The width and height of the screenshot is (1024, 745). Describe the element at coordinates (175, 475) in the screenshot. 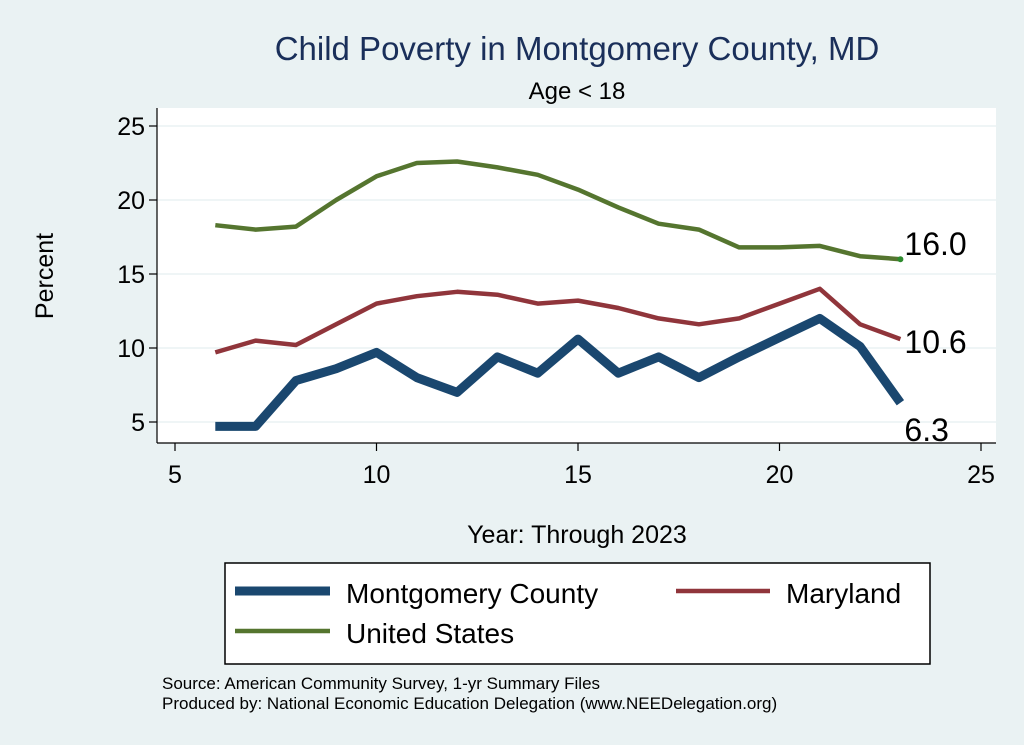

I see `x-tick-label: 5` at that location.